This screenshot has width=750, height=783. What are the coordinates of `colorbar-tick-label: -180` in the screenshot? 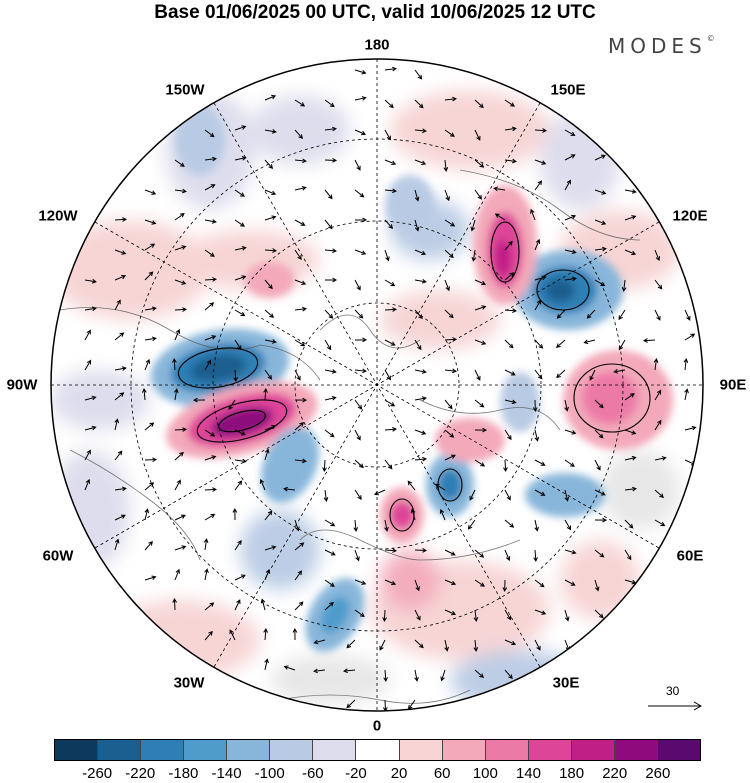 It's located at (183, 773).